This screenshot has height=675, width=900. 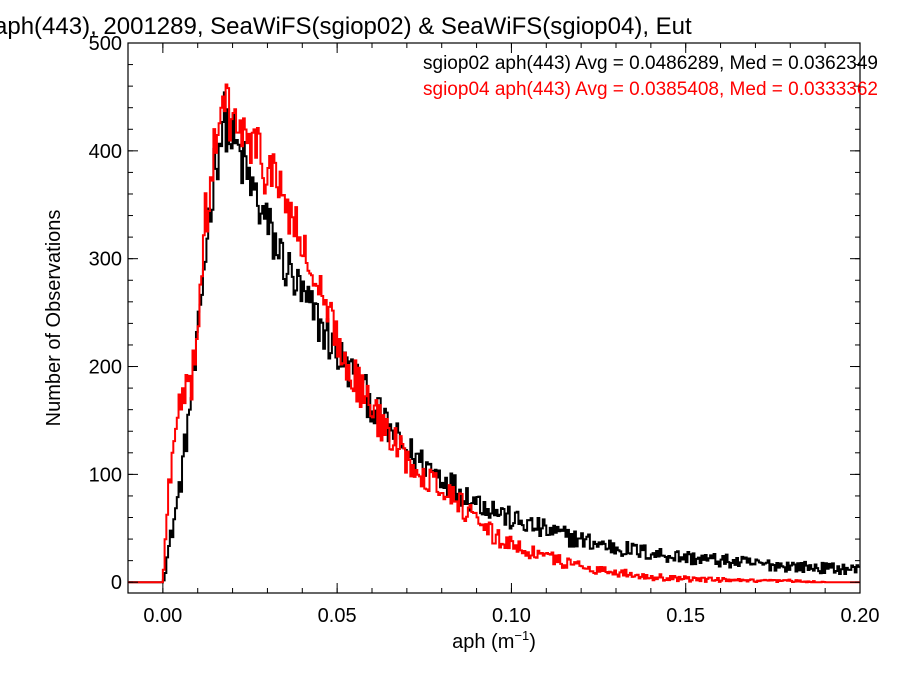 What do you see at coordinates (532, 642) in the screenshot?
I see `x-axis-label-close: )` at bounding box center [532, 642].